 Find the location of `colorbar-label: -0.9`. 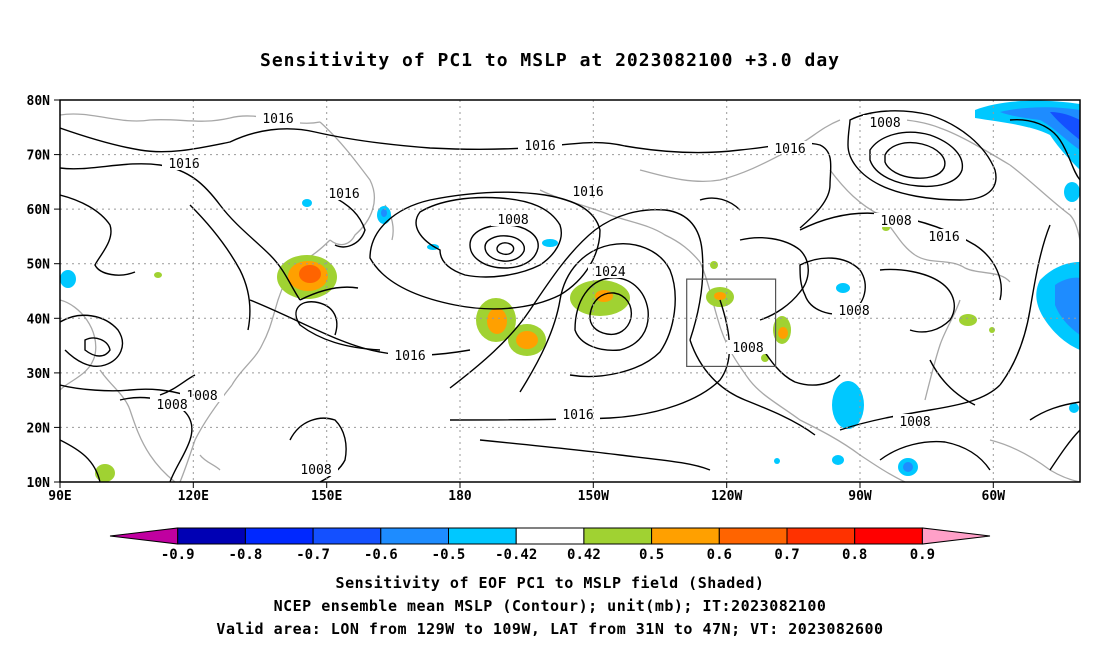

colorbar-label: -0.9 is located at coordinates (178, 555).